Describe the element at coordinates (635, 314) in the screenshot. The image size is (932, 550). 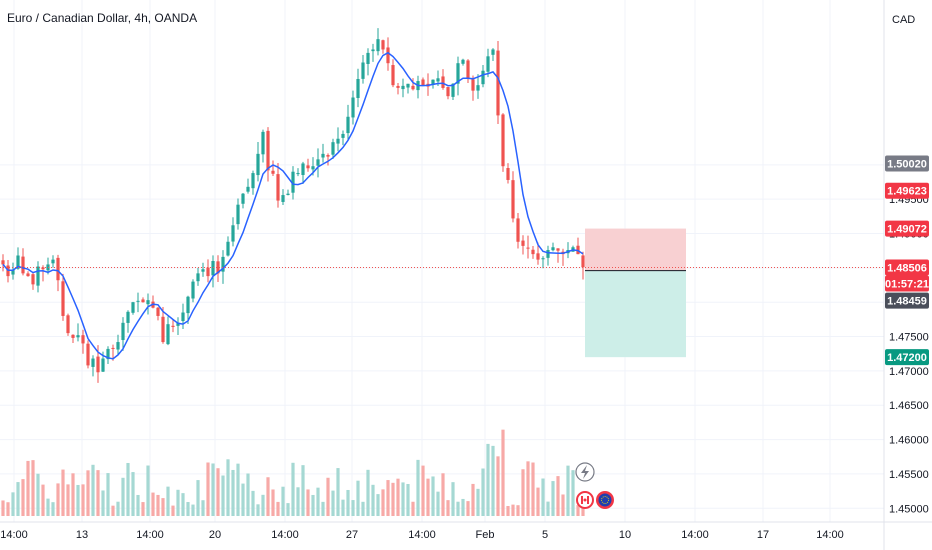
I see `take-profit-zone` at that location.